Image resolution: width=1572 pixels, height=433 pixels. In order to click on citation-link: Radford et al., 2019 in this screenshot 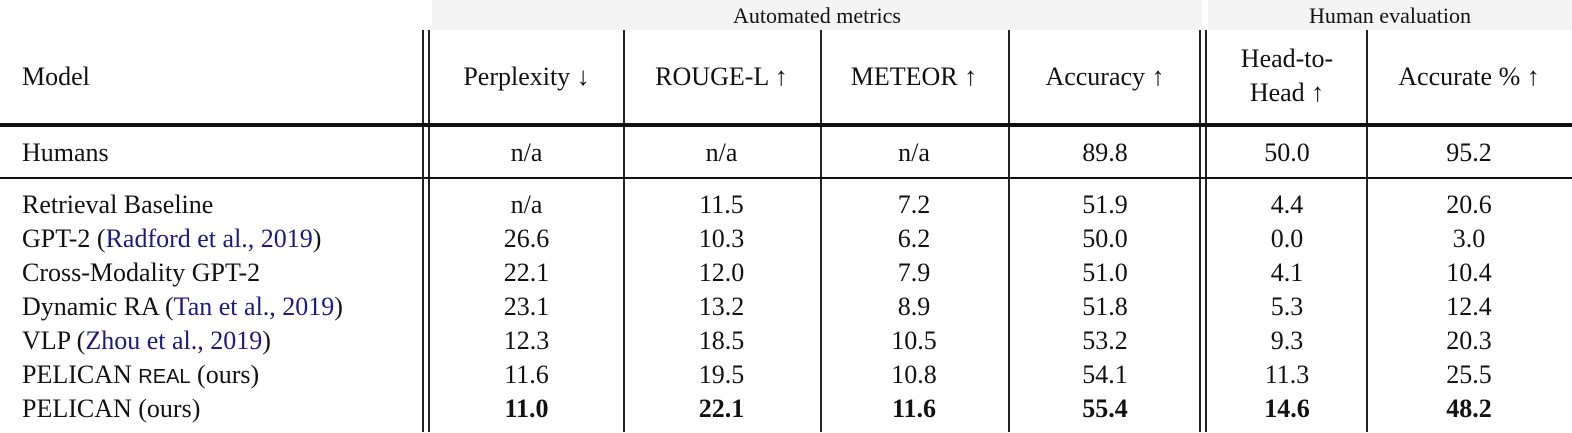, I will do `click(209, 238)`.